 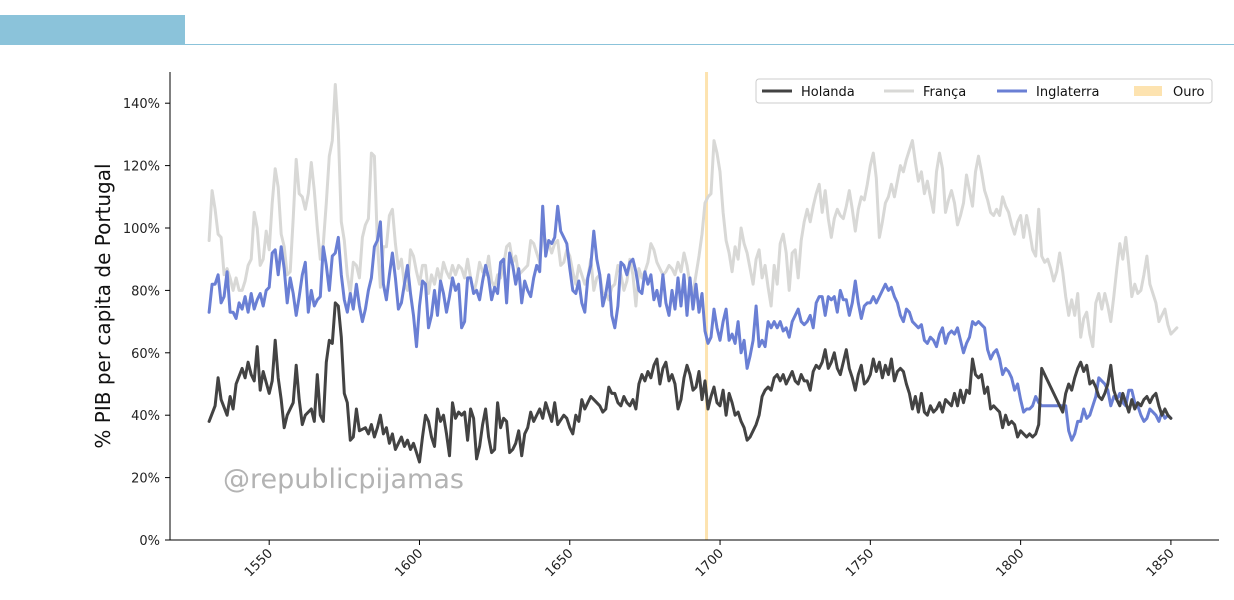 What do you see at coordinates (145, 479) in the screenshot?
I see `y-tick-label: 20%` at bounding box center [145, 479].